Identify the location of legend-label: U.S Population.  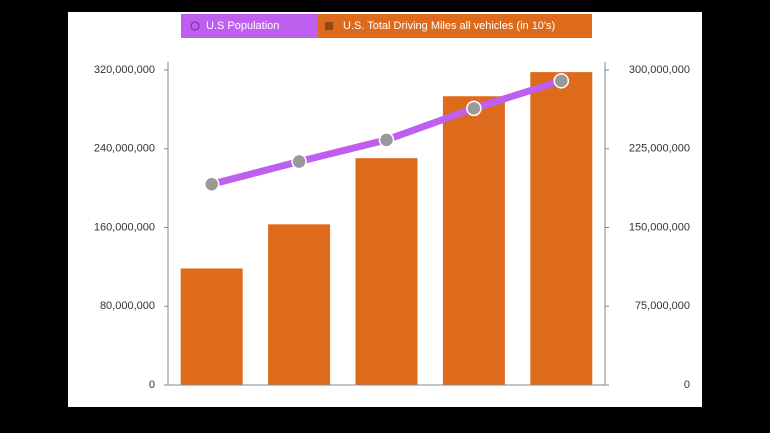
(242, 26).